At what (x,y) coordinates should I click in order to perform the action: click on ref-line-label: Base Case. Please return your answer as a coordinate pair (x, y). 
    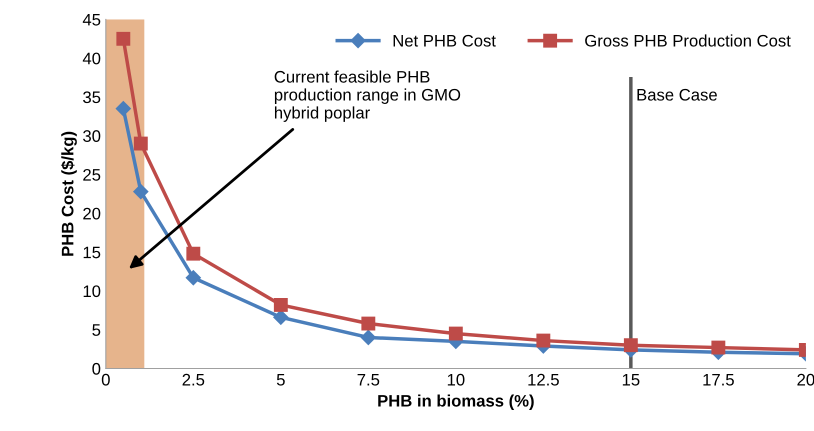
    Looking at the image, I should click on (677, 94).